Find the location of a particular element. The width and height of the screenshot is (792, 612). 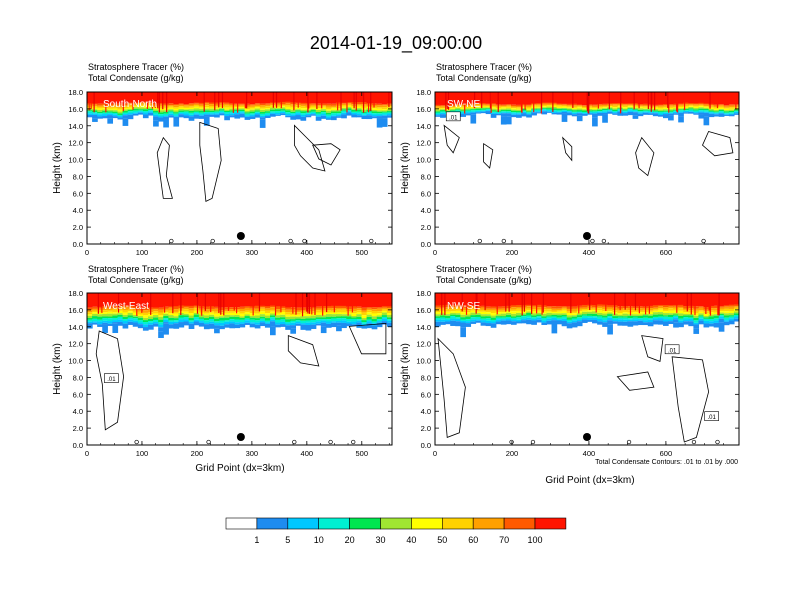

panel-label-line-1: Stratosphere Tracer (%) is located at coordinates (484, 269).